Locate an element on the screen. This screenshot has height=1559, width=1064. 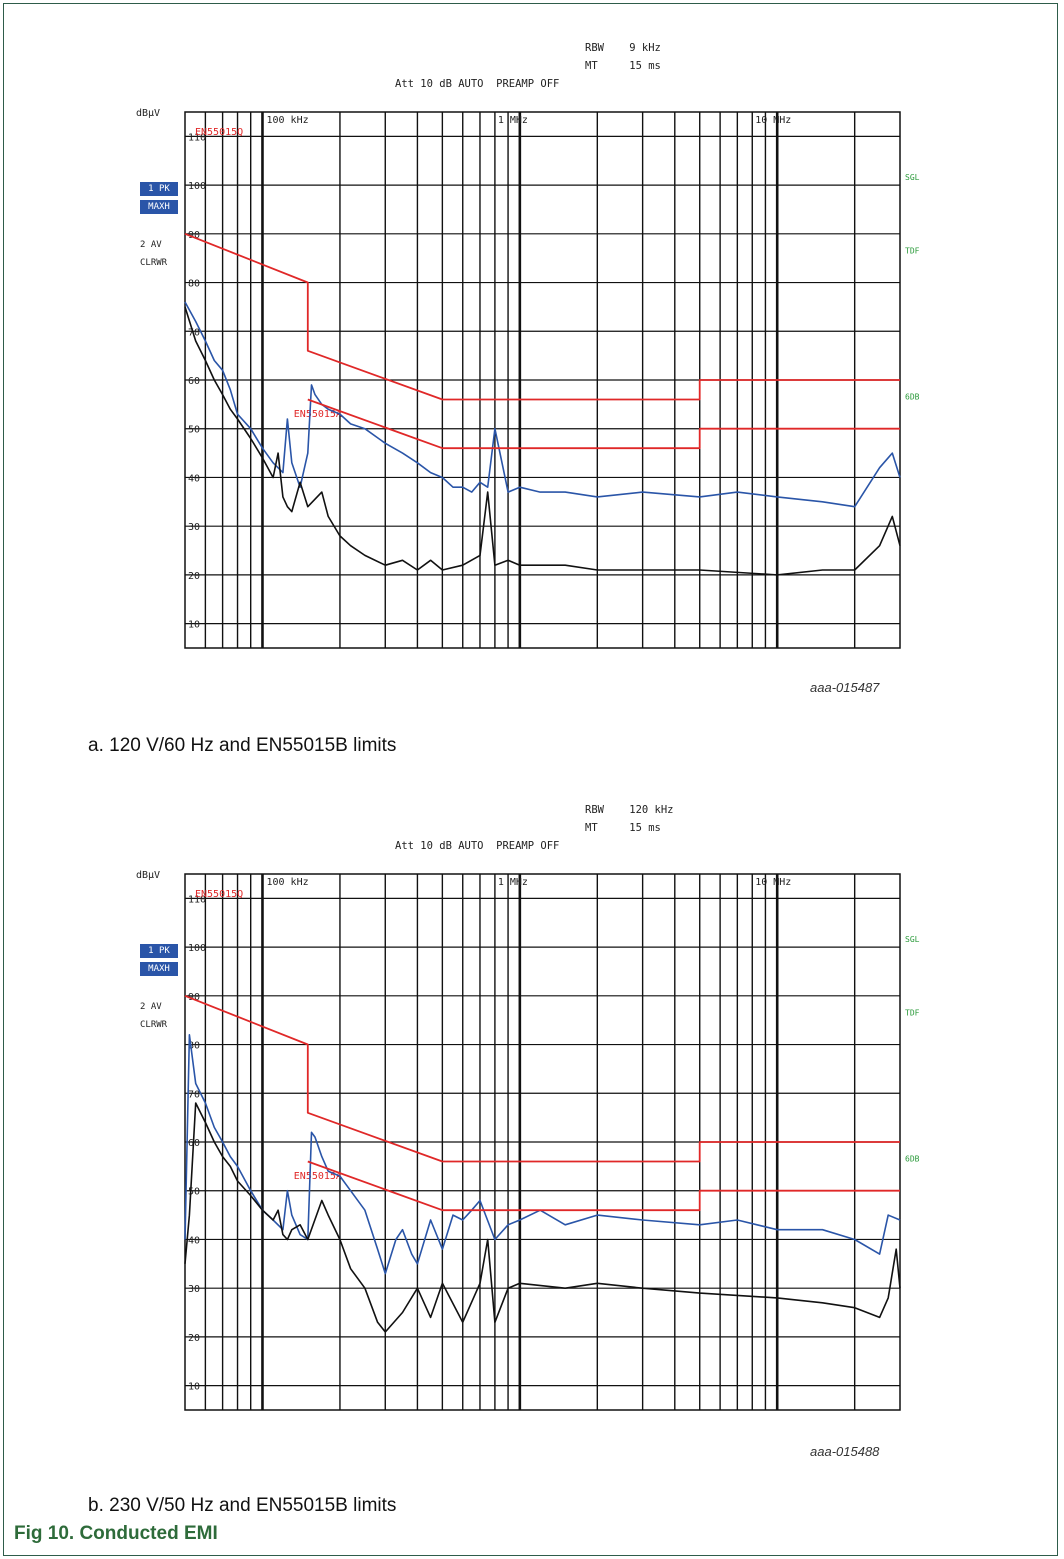
caption-b: b. 230 V/50 Hz and EN55015B limits is located at coordinates (242, 1505).